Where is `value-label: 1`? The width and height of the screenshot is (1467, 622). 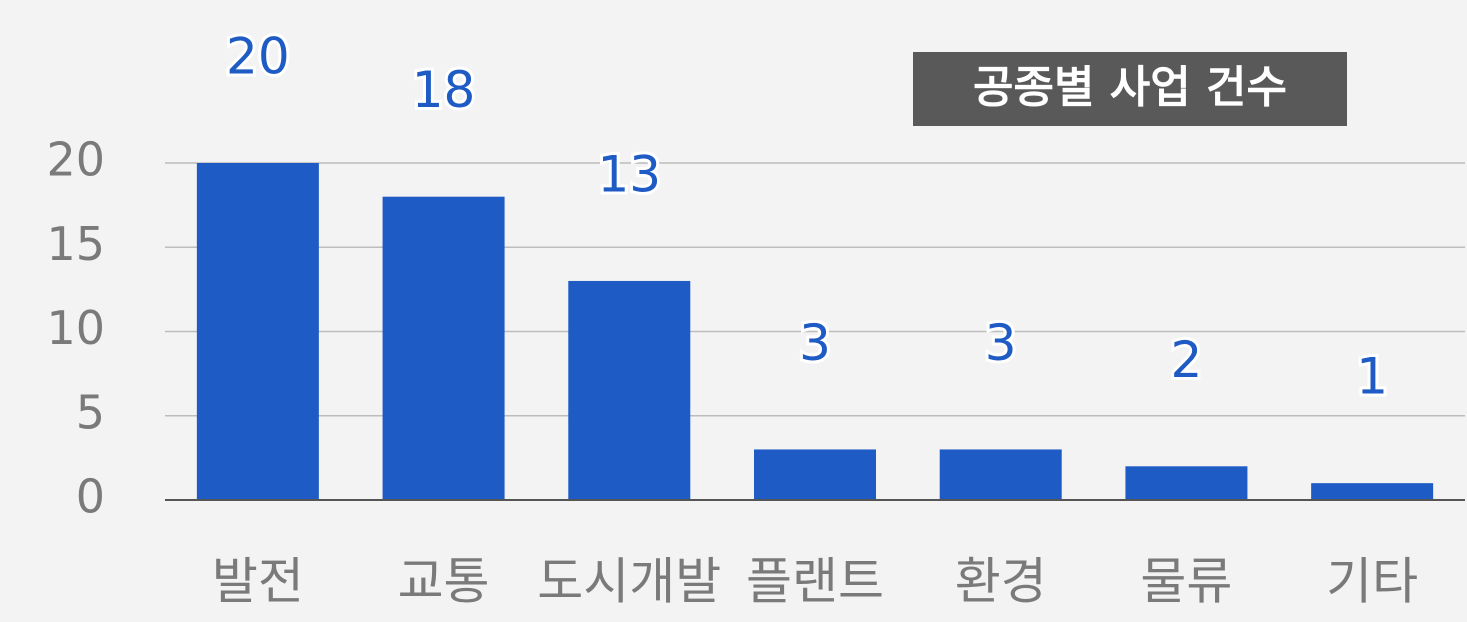 value-label: 1 is located at coordinates (1372, 377).